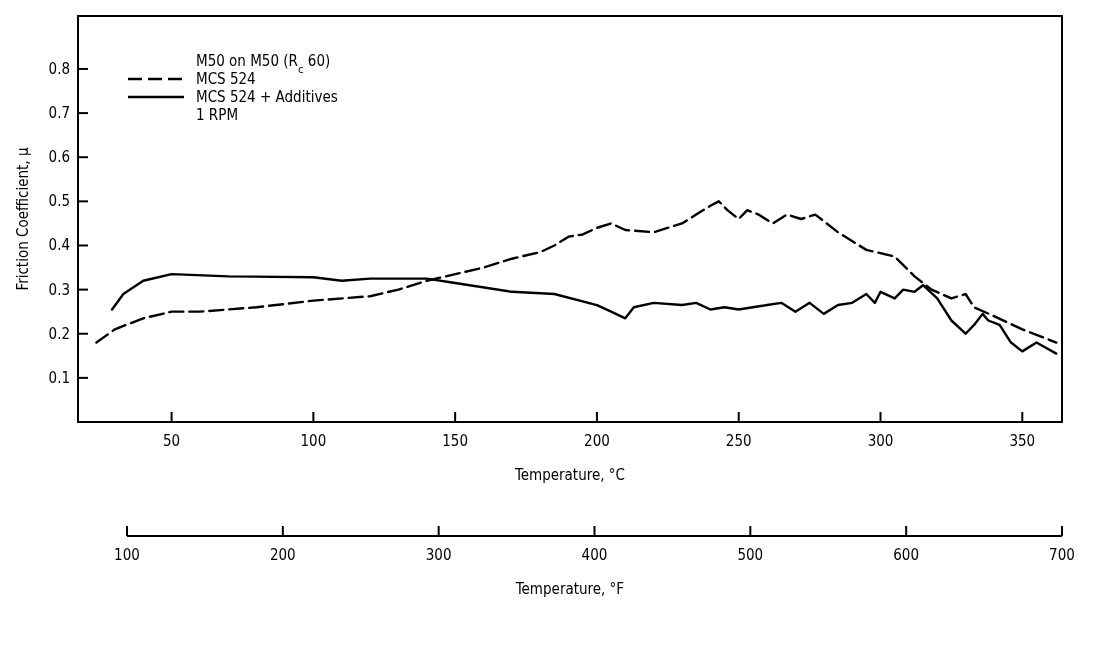 Image resolution: width=1097 pixels, height=658 pixels. I want to click on x-tick-label: 250, so click(738, 441).